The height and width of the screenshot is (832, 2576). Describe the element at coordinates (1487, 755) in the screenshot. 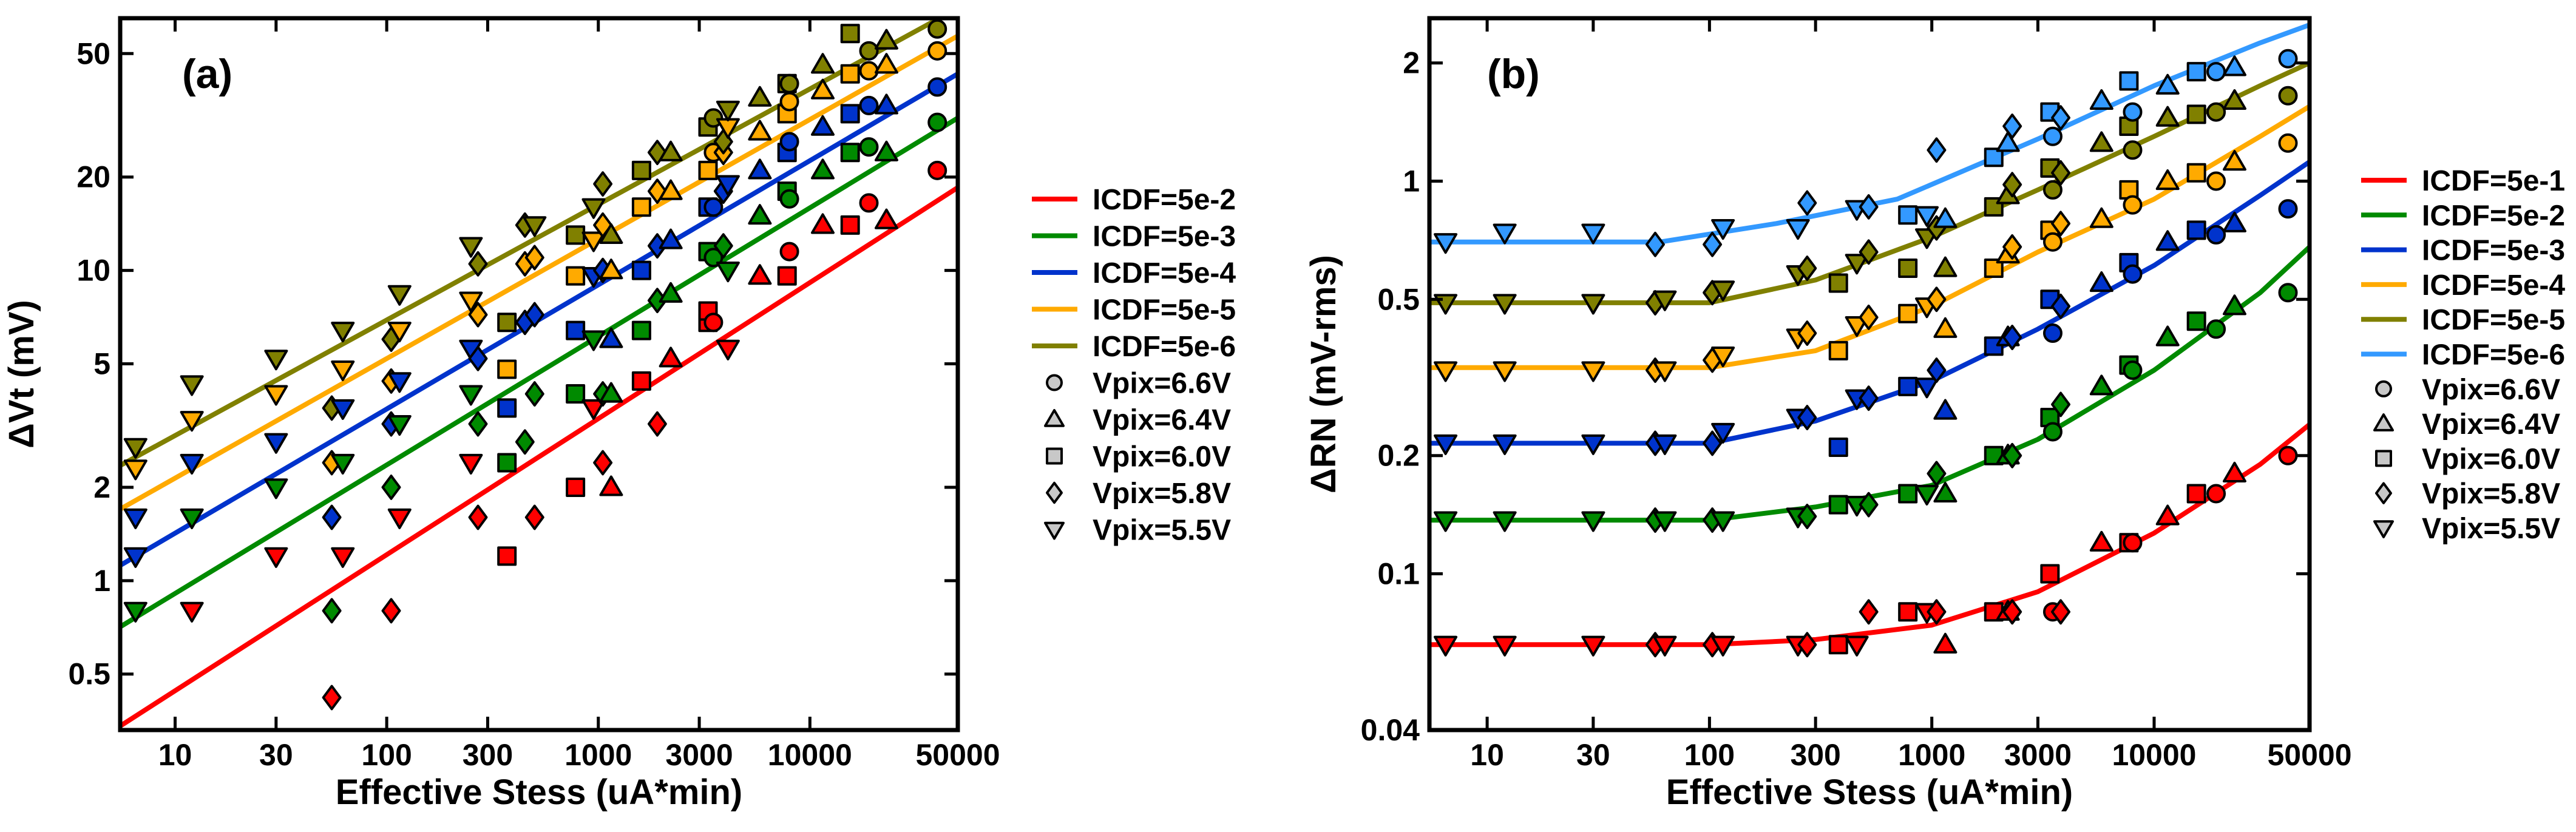

I see `x-tick-label: 10` at that location.